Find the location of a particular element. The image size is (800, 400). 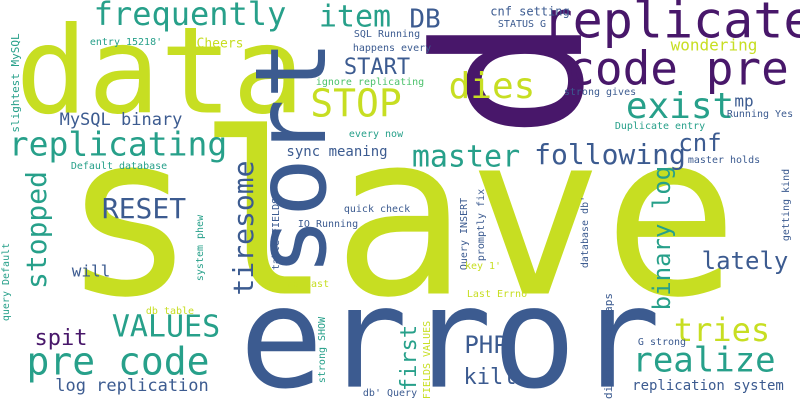

word-binary-log: binary log is located at coordinates (662, 238).